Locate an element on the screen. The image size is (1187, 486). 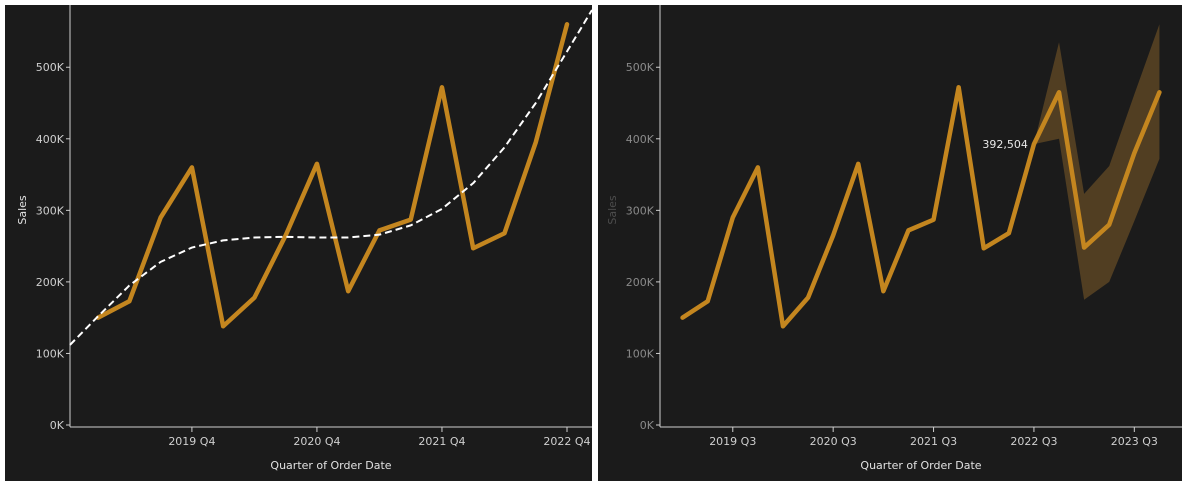
data-label: 392,504 is located at coordinates (1004, 144).